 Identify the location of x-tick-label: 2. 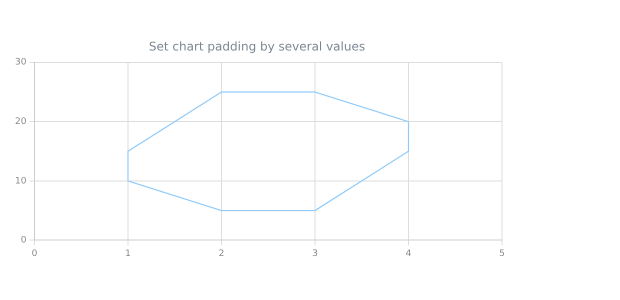
(221, 253).